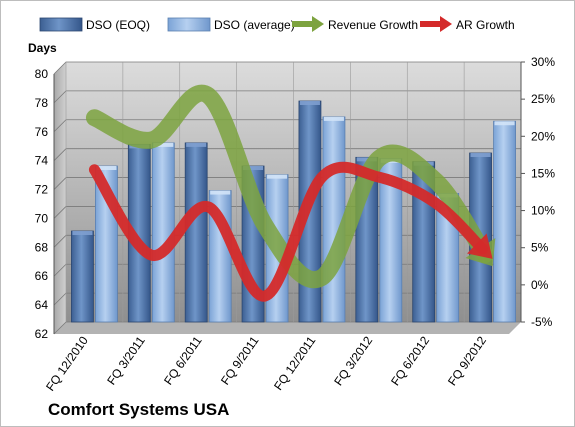 This screenshot has width=575, height=427. What do you see at coordinates (42, 218) in the screenshot?
I see `left-tick-label: 70` at bounding box center [42, 218].